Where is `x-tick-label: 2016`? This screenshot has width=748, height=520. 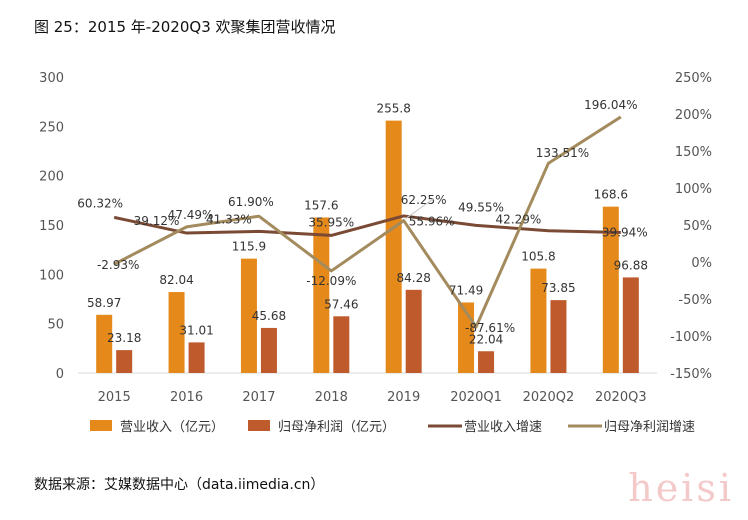 x-tick-label: 2016 is located at coordinates (186, 397).